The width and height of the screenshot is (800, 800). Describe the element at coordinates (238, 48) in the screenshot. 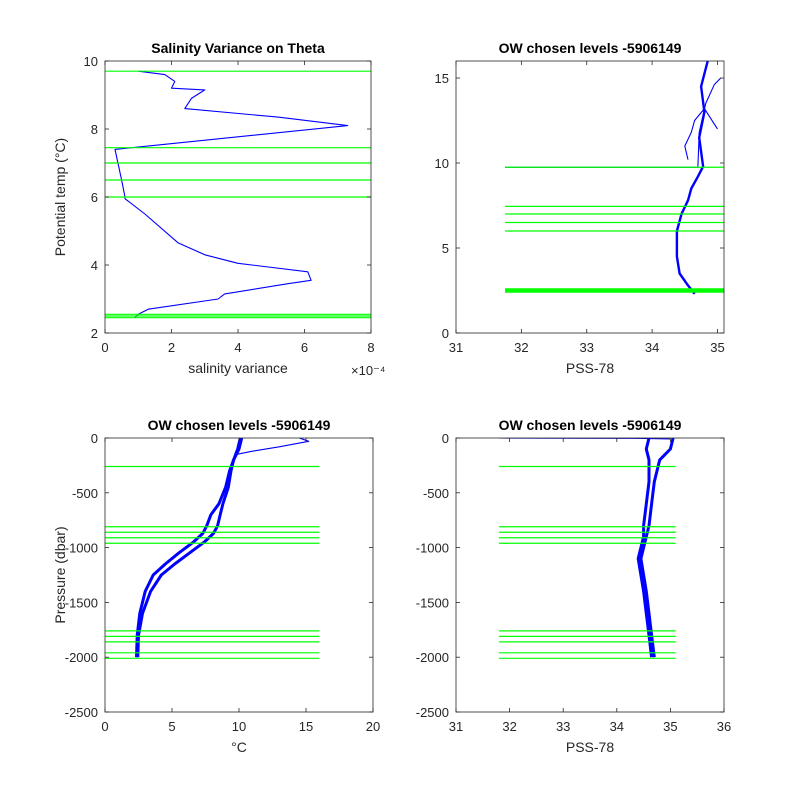

I see `chart-title: Salinity Variance on Theta` at that location.